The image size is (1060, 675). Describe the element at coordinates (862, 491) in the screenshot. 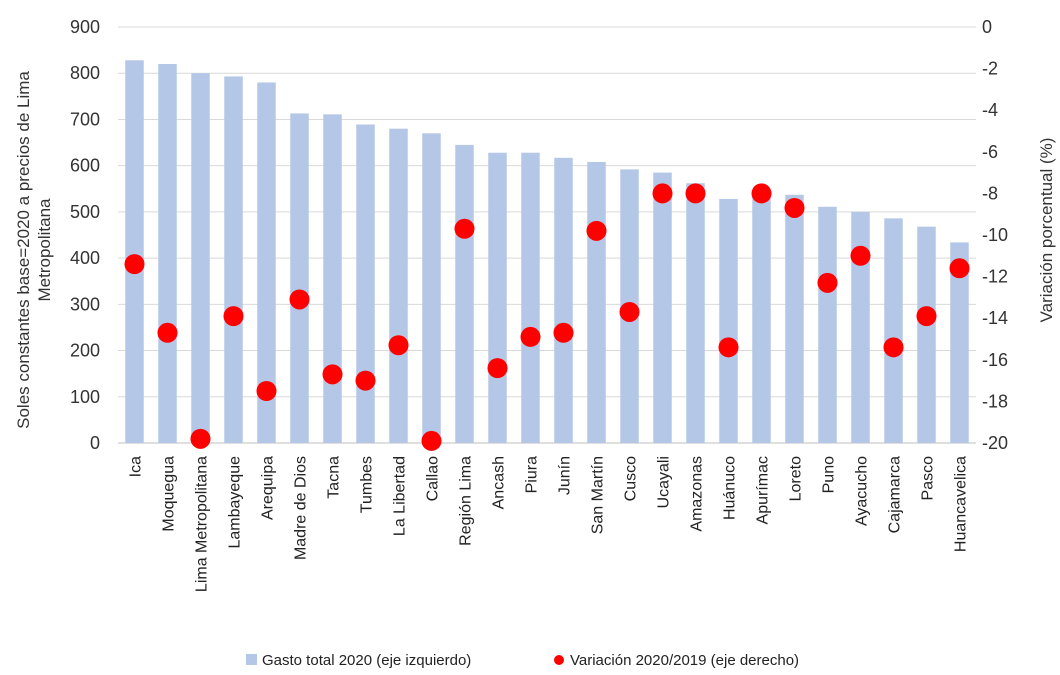

I see `category-label: Ayacucho` at that location.